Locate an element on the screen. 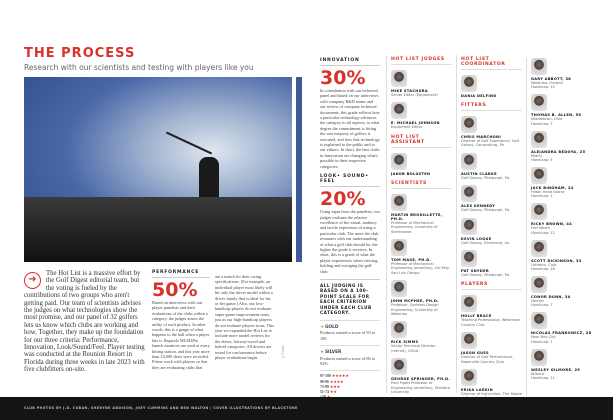 Image resolution: width=613 pixels, height=420 pixels. star-rating-icon: ★★★★ is located at coordinates (336, 381).